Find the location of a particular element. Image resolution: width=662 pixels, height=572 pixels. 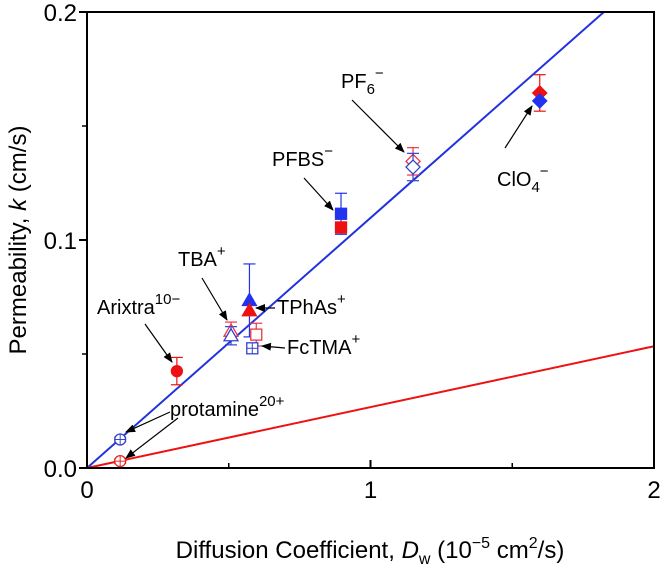

x-axis-title-unit-mid: cm is located at coordinates (509, 550).